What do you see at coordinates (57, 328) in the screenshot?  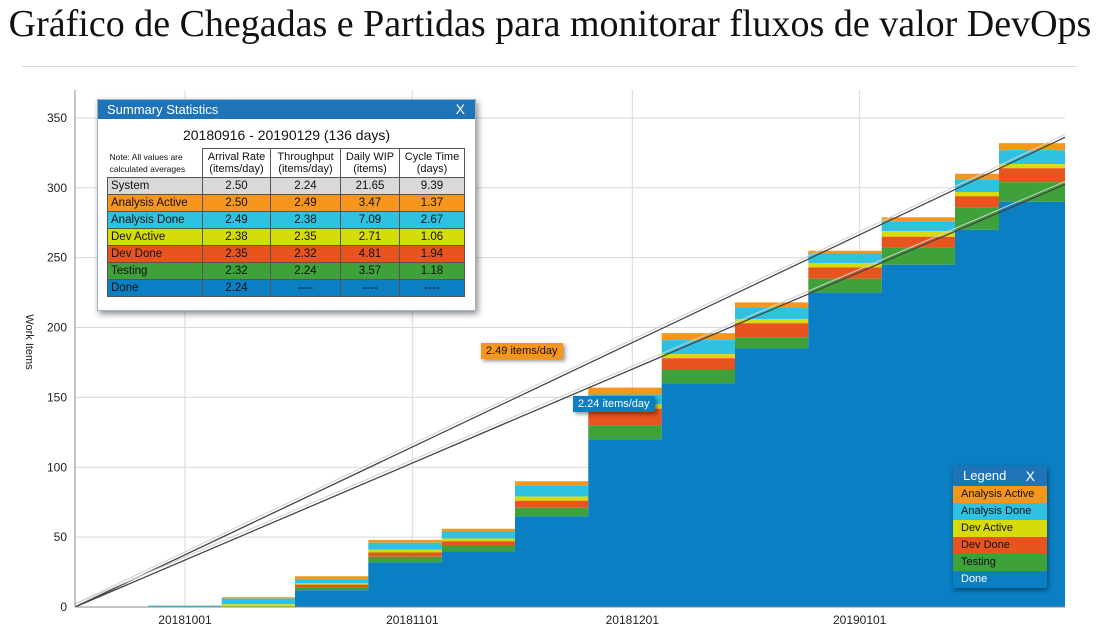 I see `y-tick-label: 200` at bounding box center [57, 328].